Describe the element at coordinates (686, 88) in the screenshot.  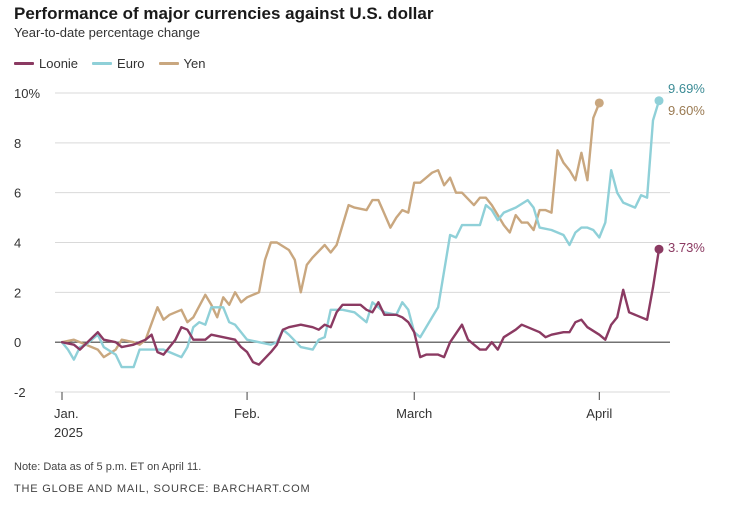
I see `end-label-euro: 9.69%` at that location.